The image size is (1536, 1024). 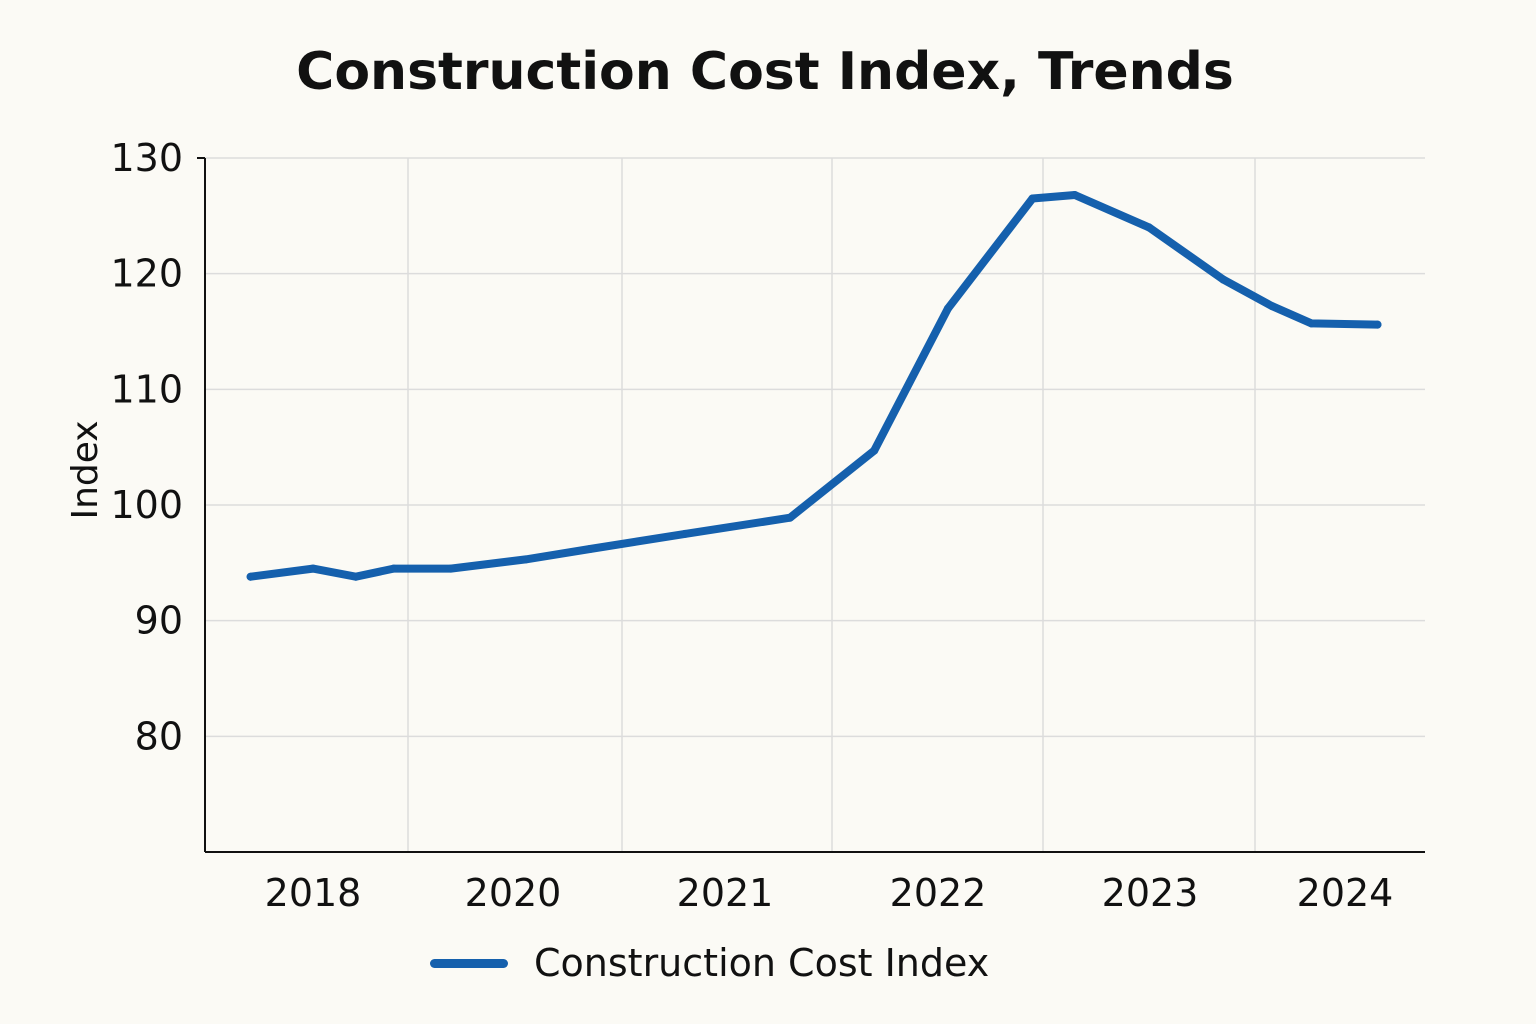 What do you see at coordinates (762, 963) in the screenshot?
I see `legend-label: Construction Cost Index` at bounding box center [762, 963].